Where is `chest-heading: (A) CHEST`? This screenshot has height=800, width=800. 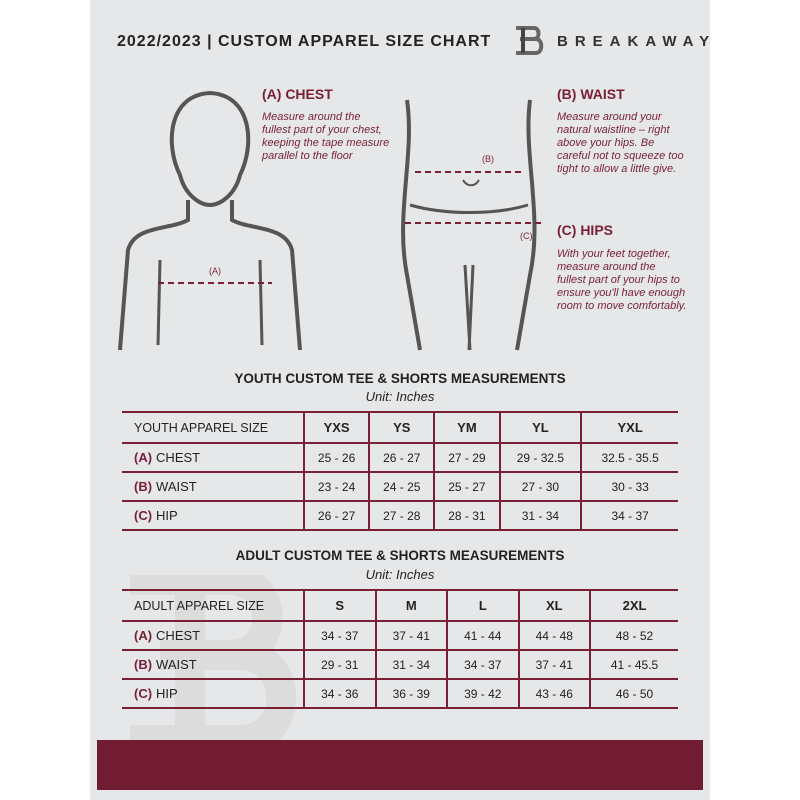 chest-heading: (A) CHEST is located at coordinates (297, 94).